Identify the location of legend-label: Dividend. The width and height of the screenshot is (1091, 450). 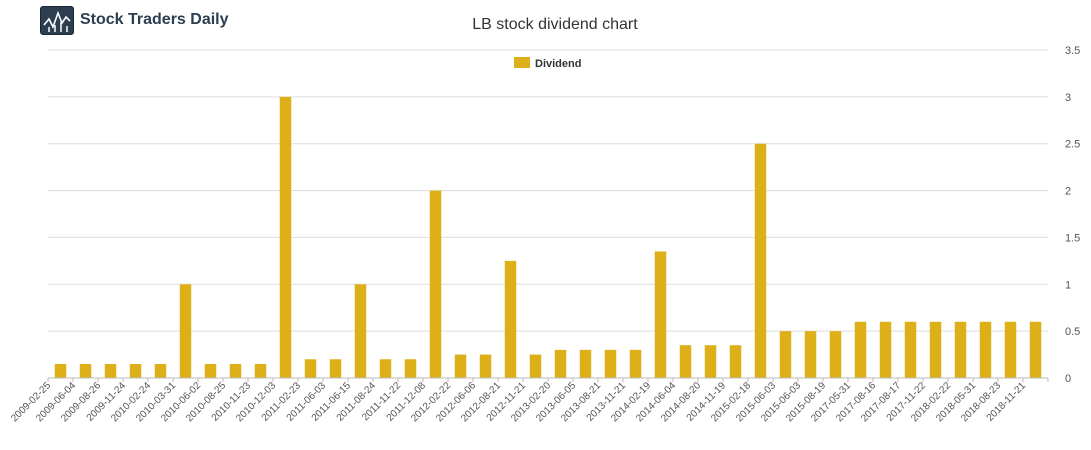
(558, 64).